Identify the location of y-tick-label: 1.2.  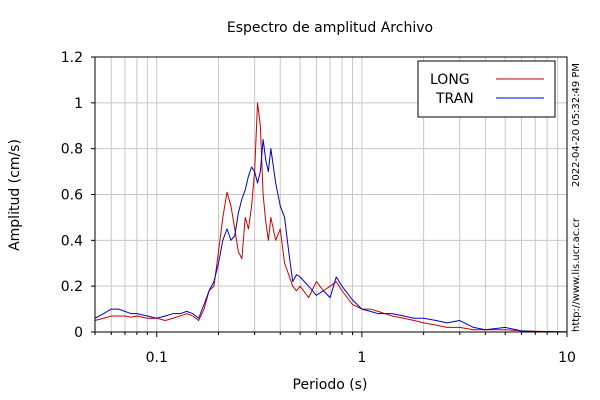
(72, 58).